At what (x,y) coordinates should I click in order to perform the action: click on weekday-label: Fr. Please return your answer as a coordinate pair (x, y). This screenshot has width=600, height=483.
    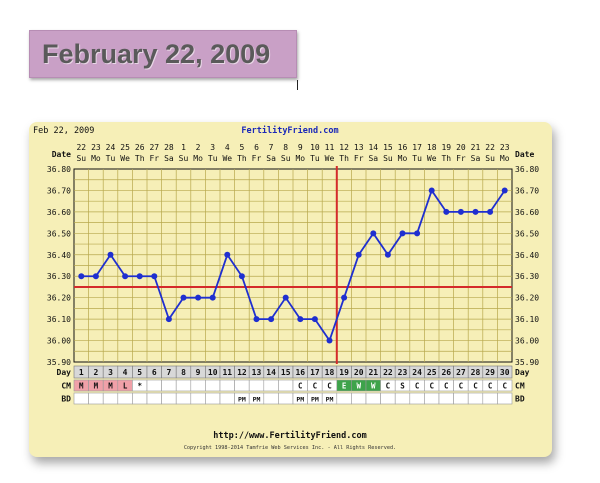
    Looking at the image, I should click on (461, 158).